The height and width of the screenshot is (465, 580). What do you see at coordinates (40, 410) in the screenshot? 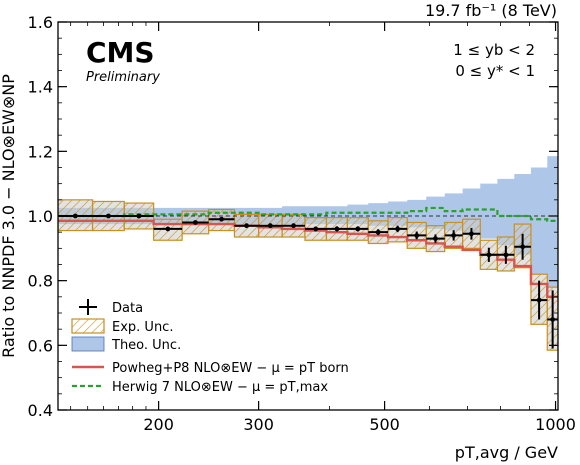
I see `y-tick-label: 0.4` at bounding box center [40, 410].